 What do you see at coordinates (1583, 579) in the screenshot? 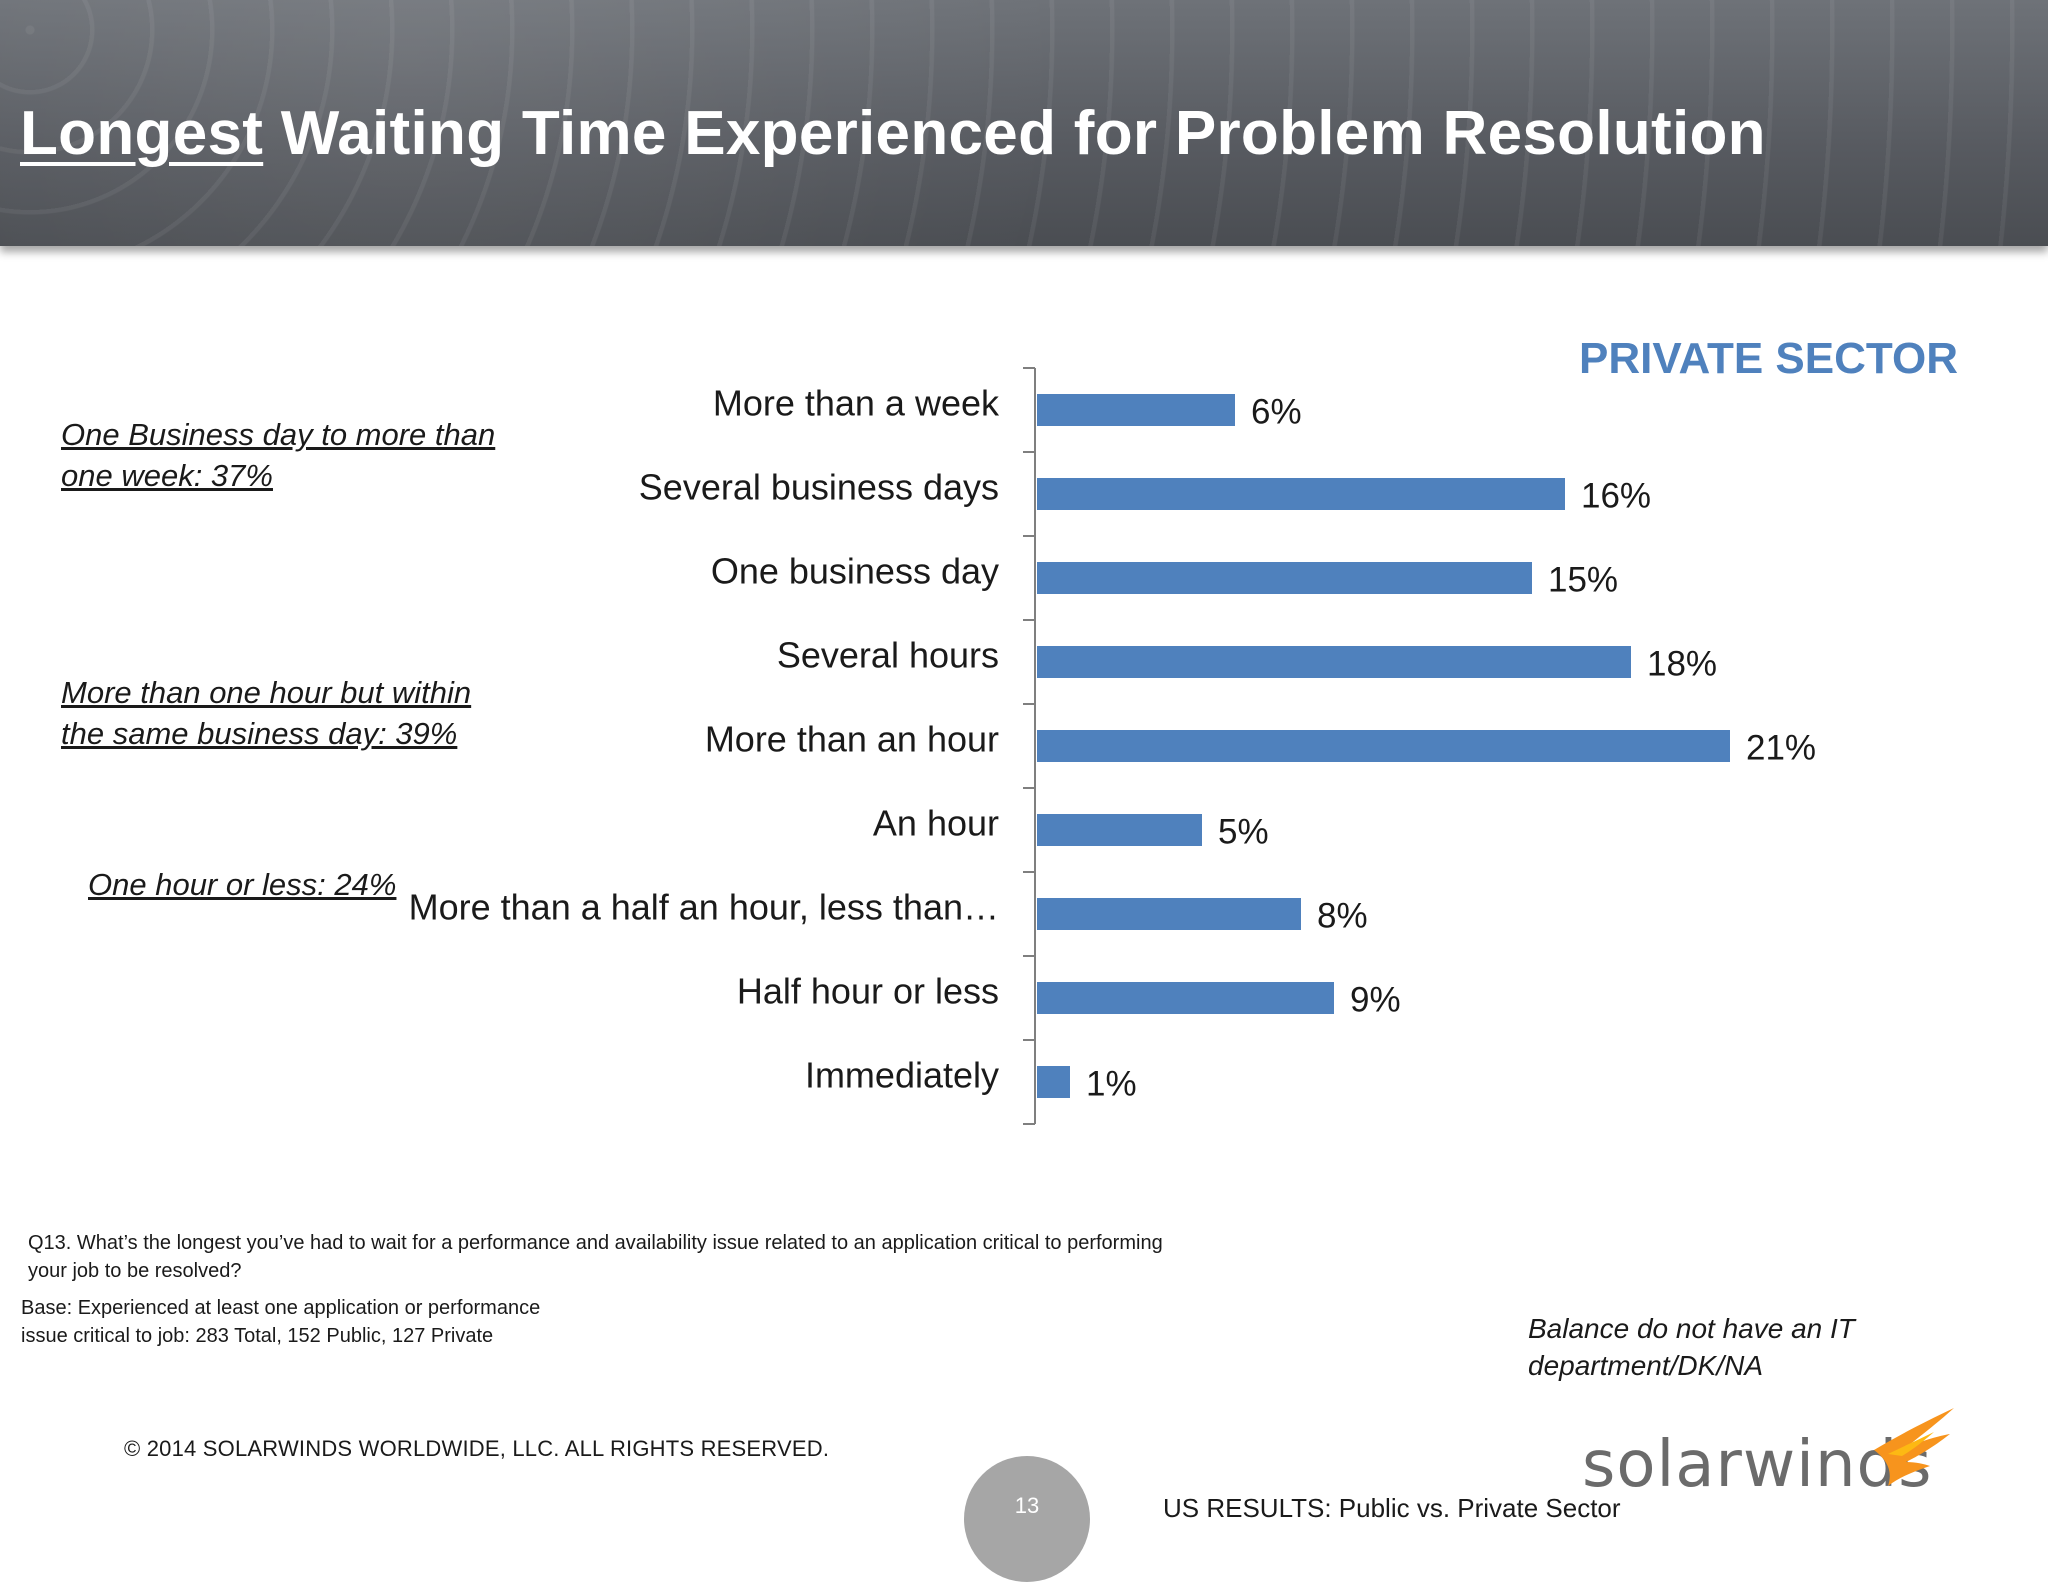
I see `data-label: 15%` at bounding box center [1583, 579].